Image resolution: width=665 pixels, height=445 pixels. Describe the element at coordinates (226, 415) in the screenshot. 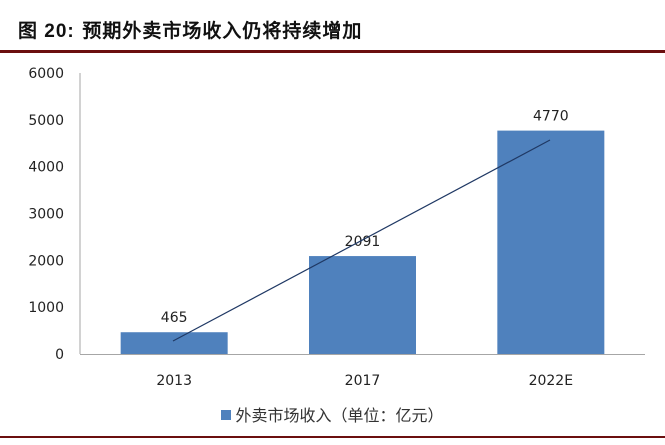

I see `legend-swatch-icon` at that location.